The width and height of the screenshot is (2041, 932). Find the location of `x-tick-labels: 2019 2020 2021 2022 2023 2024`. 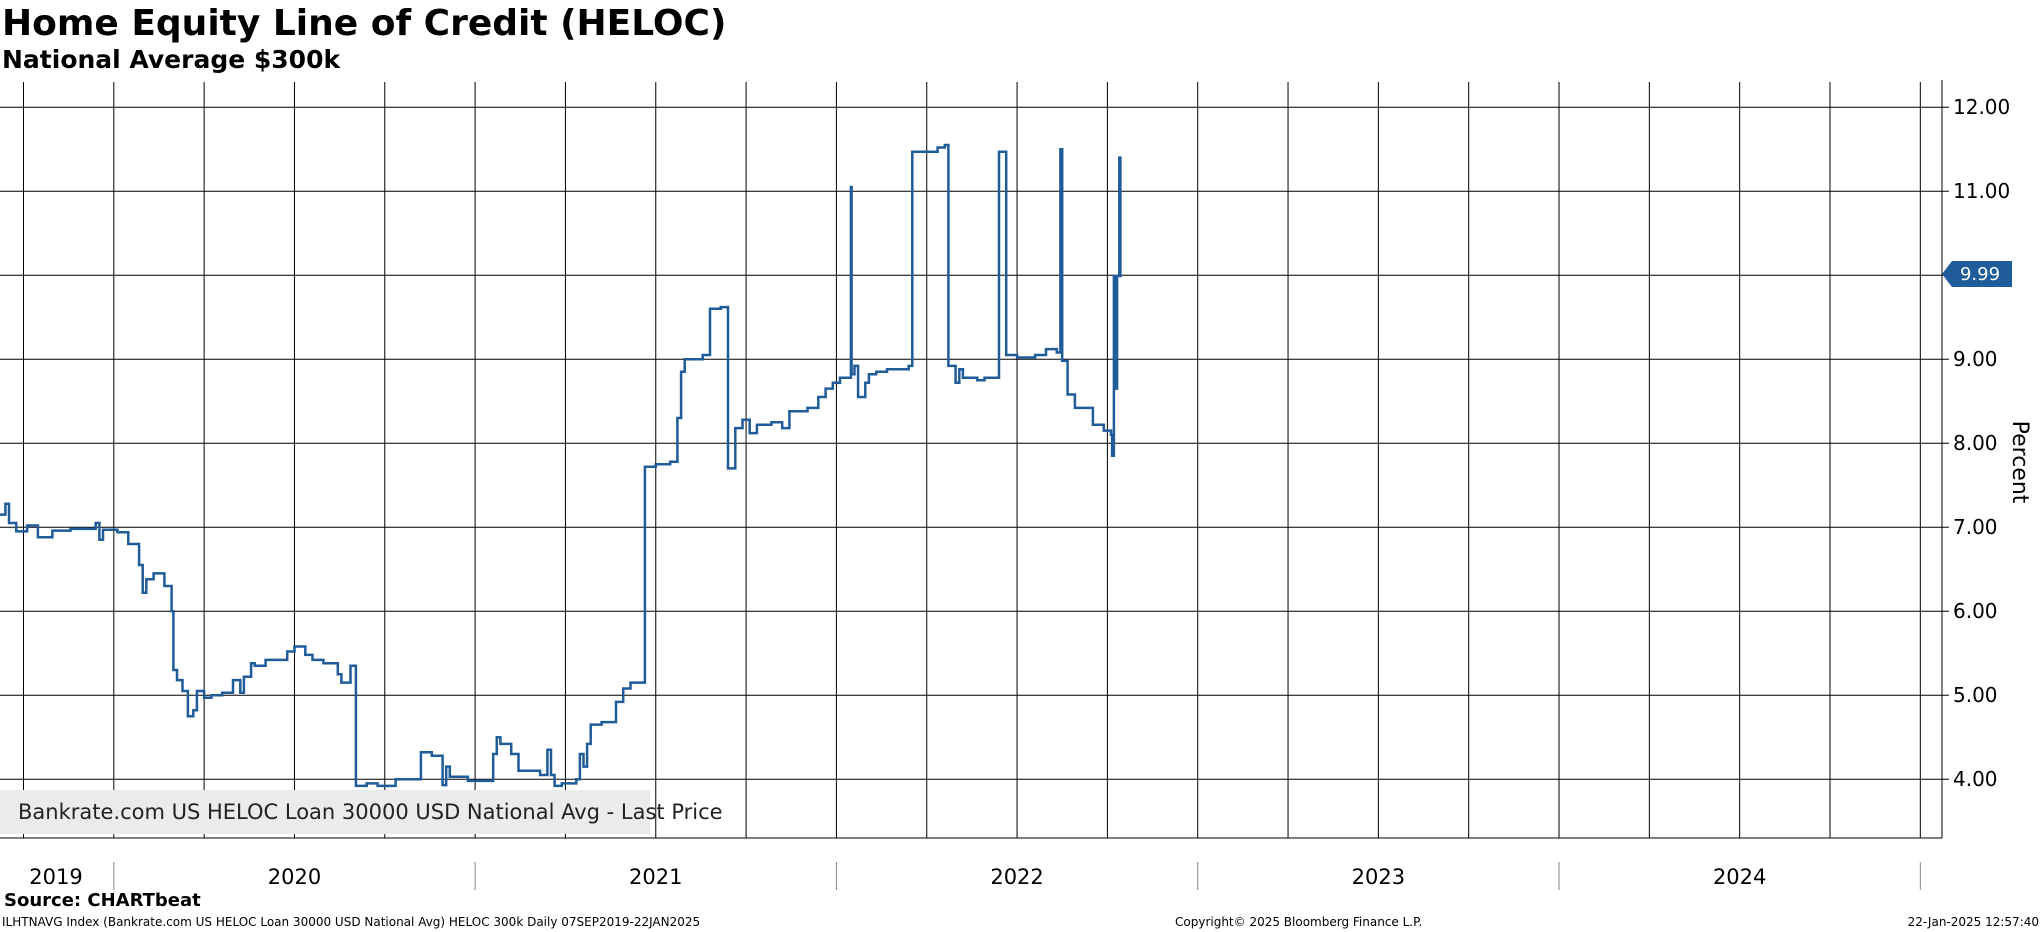

x-tick-labels: 2019 2020 2021 2022 2023 2024 is located at coordinates (897, 877).